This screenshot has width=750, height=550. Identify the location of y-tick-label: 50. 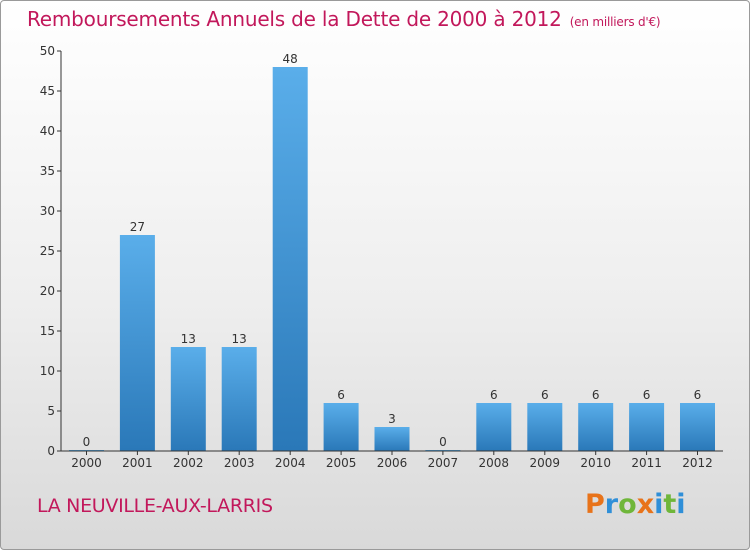
(47, 51).